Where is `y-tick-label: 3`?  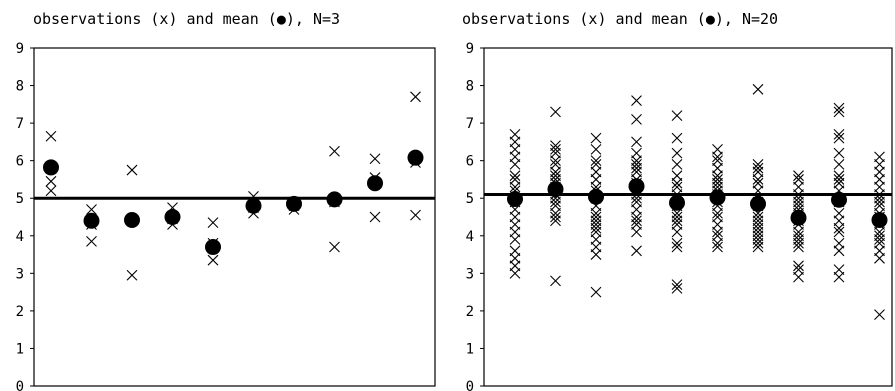 y-tick-label: 3 is located at coordinates (20, 274).